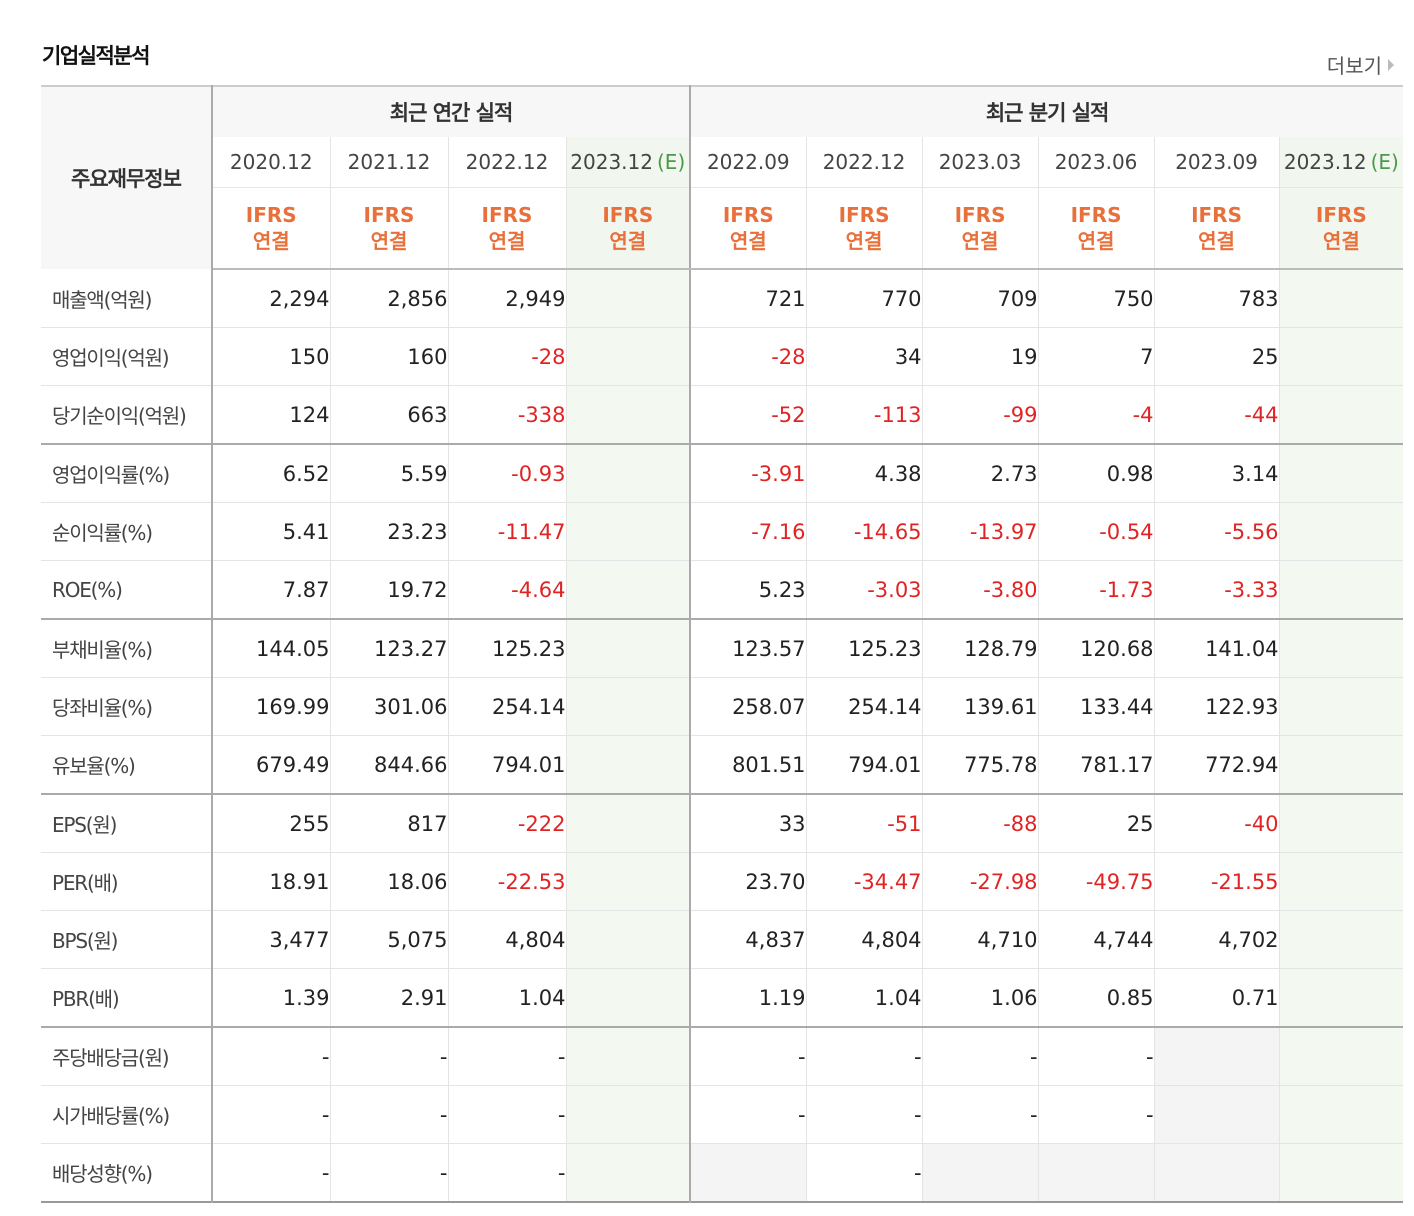  I want to click on table-cell: 2.91, so click(388, 998).